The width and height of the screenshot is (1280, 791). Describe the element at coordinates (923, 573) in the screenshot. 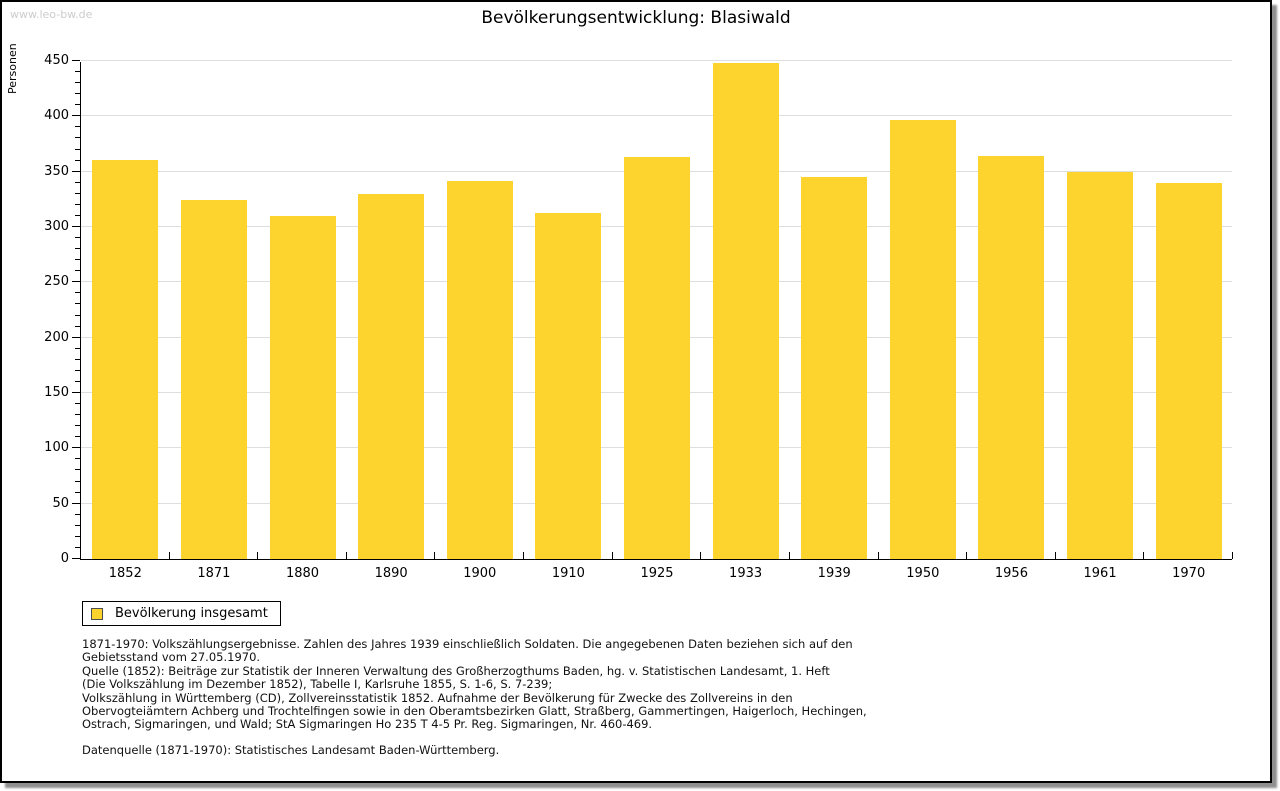

I see `x-axis-tick-label: 1950` at that location.